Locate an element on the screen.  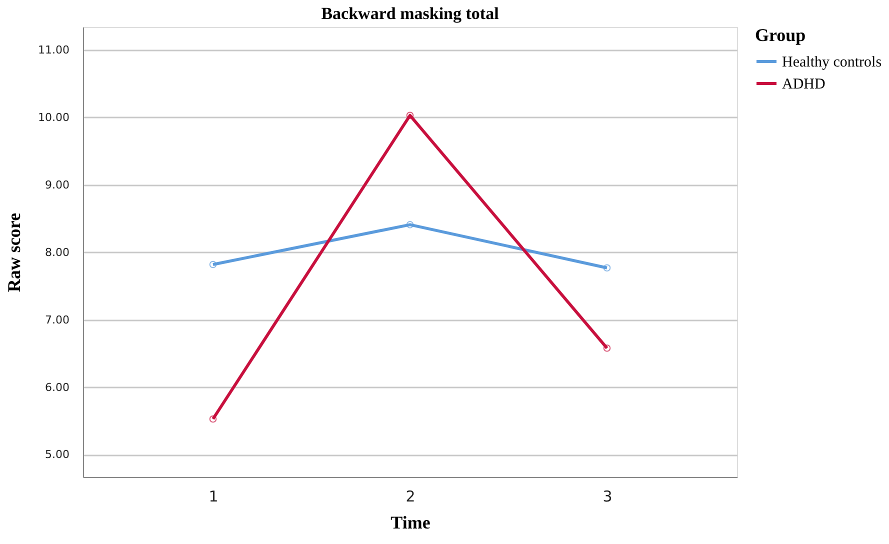
legend-label: ADHD is located at coordinates (804, 84).